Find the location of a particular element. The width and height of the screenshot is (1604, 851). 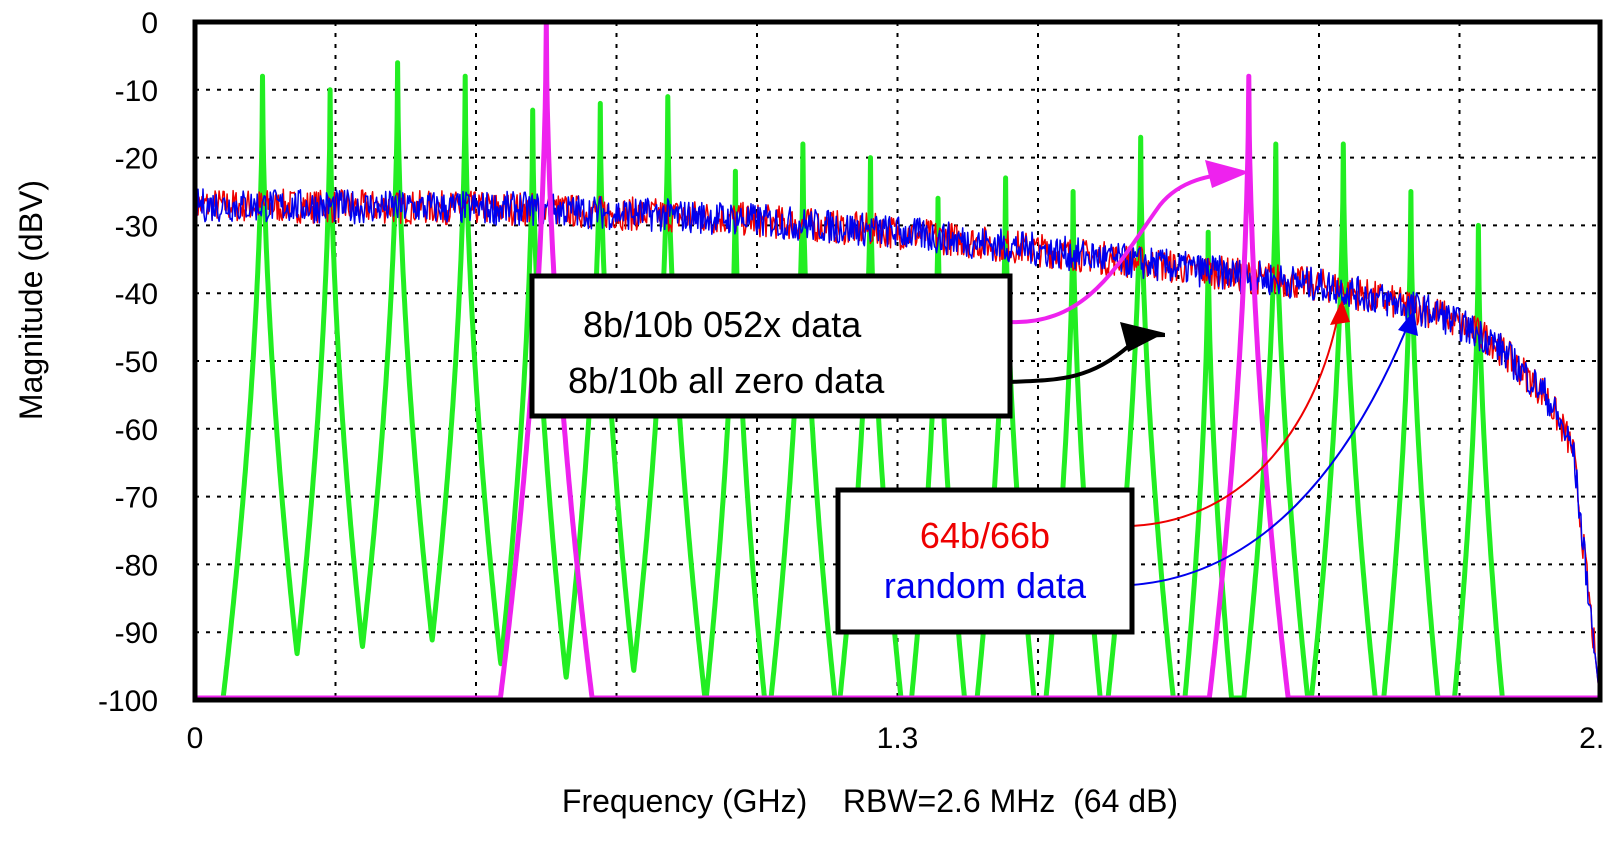

x-tick-label: 2.6 is located at coordinates (1591, 738).